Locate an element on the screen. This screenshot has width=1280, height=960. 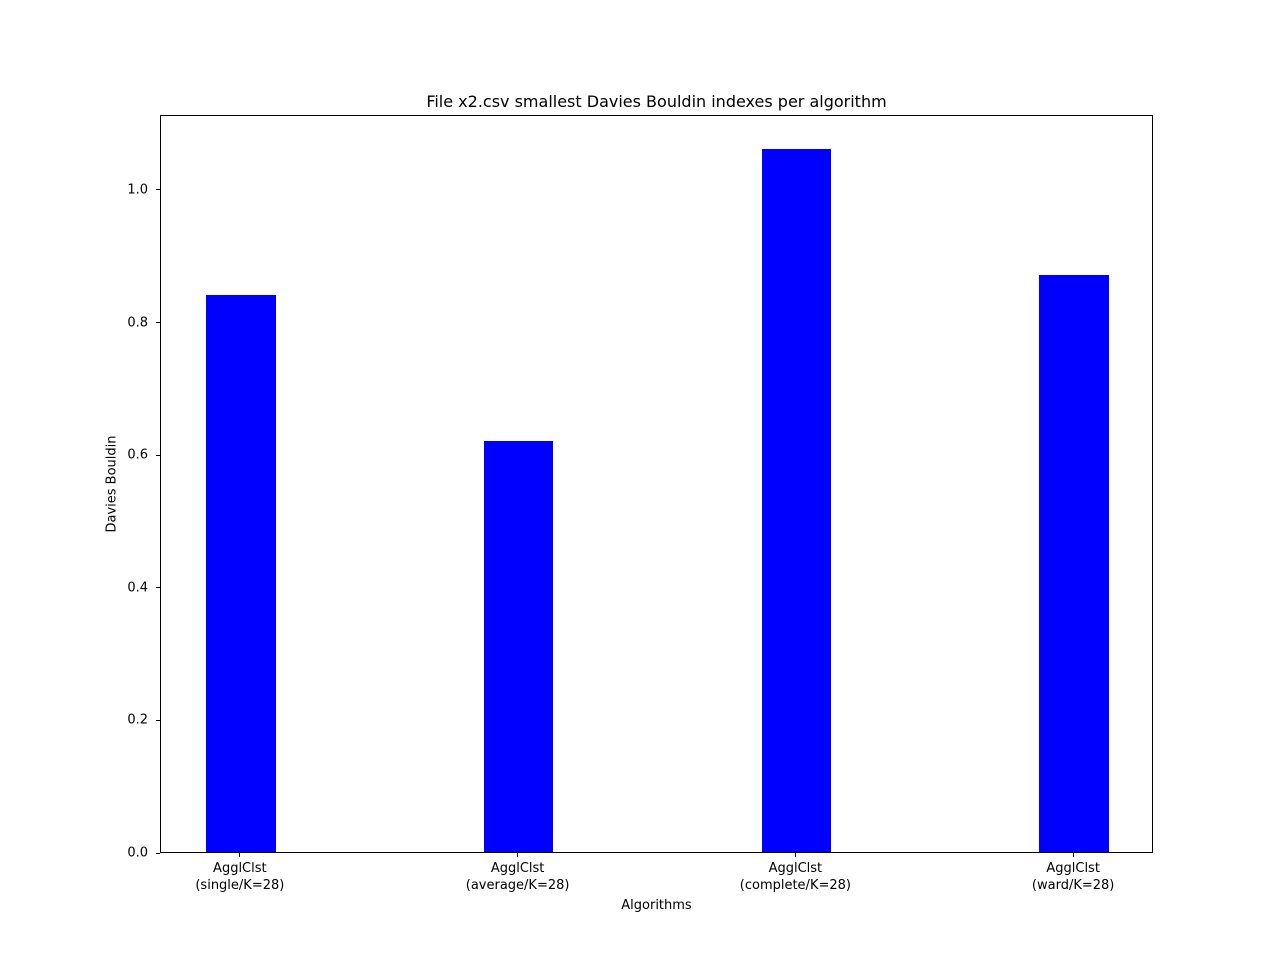
x-tick-label: AgglClst (ward/K=28) is located at coordinates (1073, 878).